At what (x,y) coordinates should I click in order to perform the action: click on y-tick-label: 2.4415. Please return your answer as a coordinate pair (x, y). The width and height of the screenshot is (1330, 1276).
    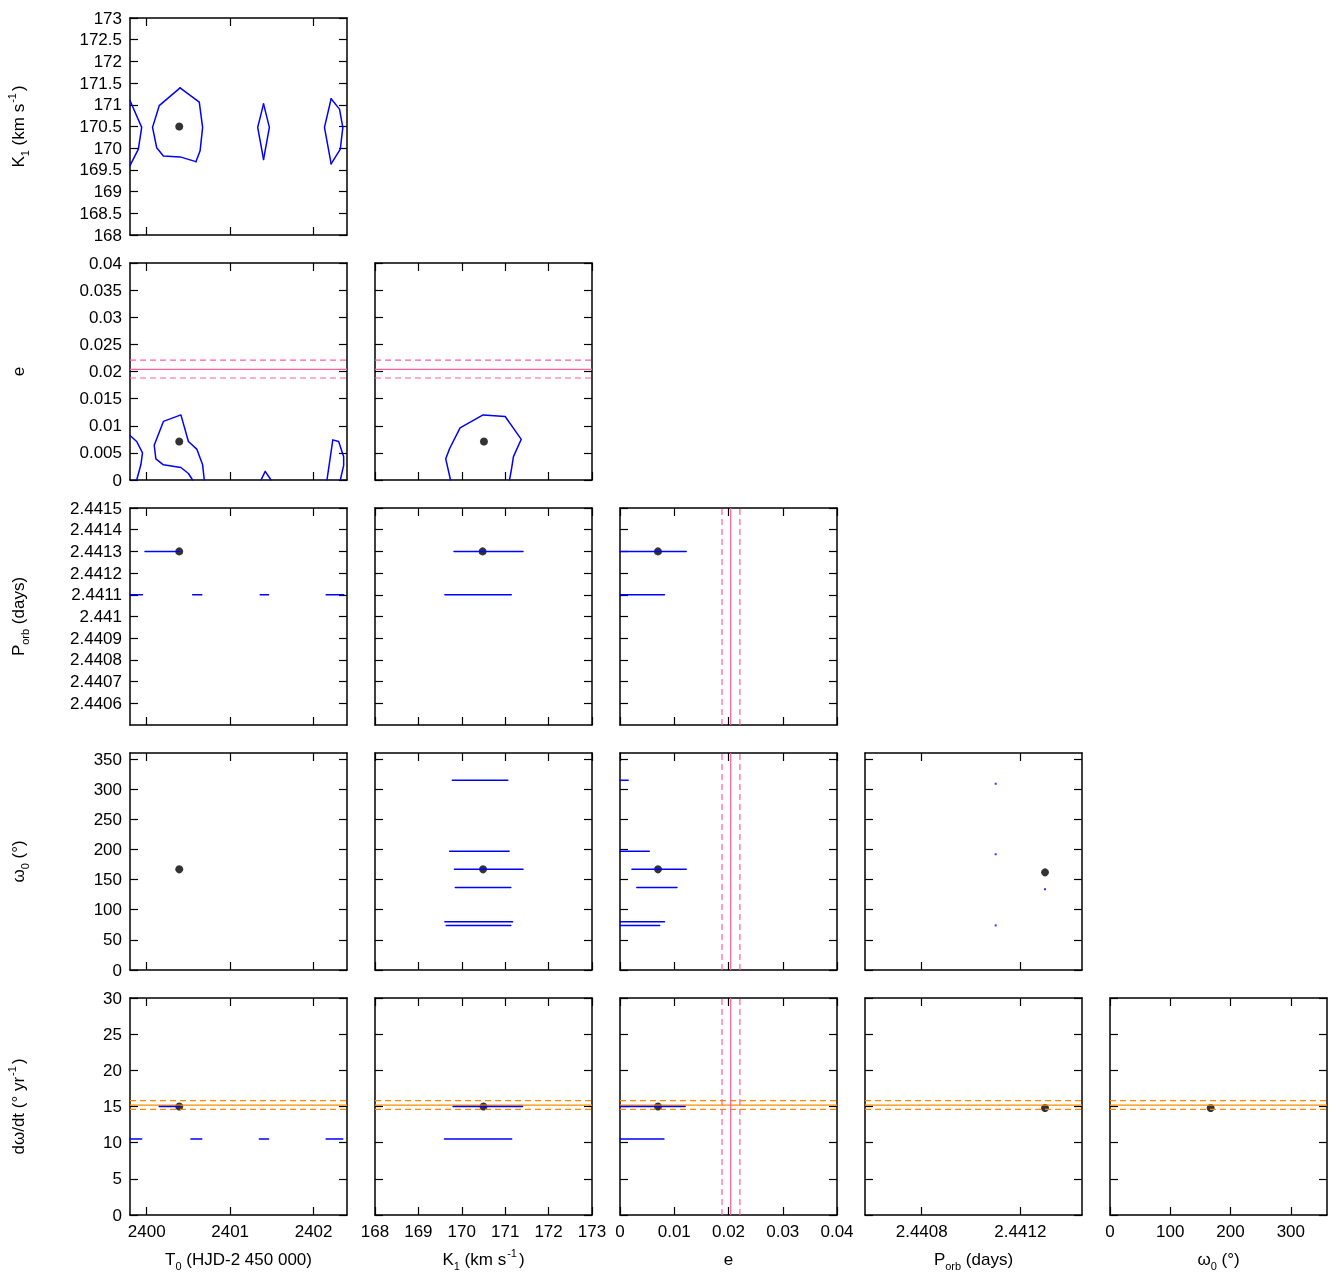
    Looking at the image, I should click on (96, 508).